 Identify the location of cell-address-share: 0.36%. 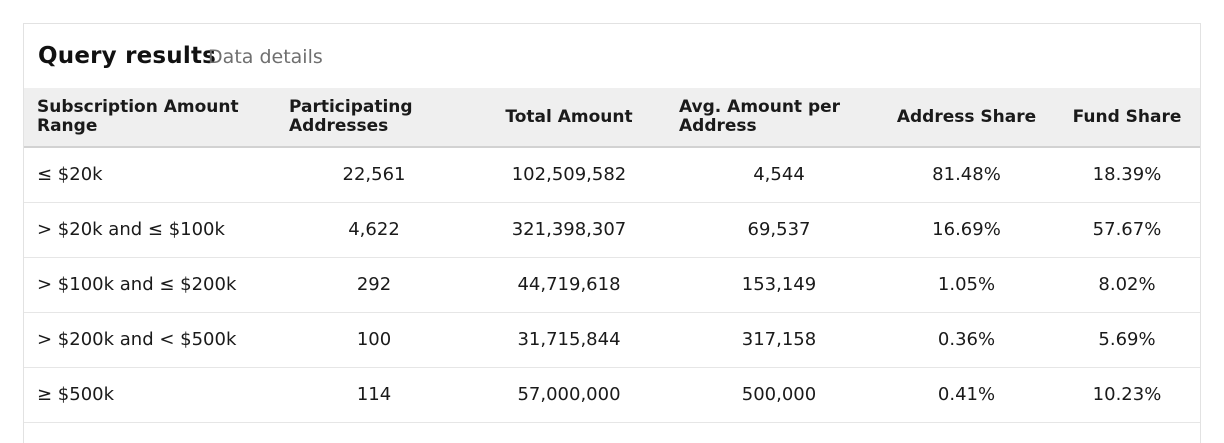
(966, 339).